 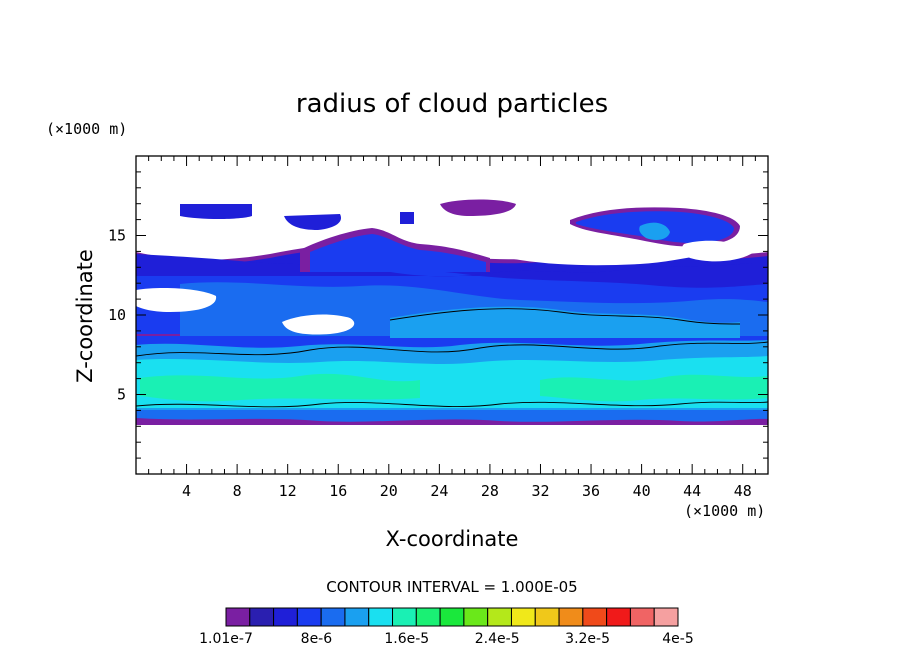 I want to click on colorbar-labels: 1.01e-7 8e-6 1.6e-5 2.4e-5 3.2e-5 4e-5, so click(x=446, y=639).